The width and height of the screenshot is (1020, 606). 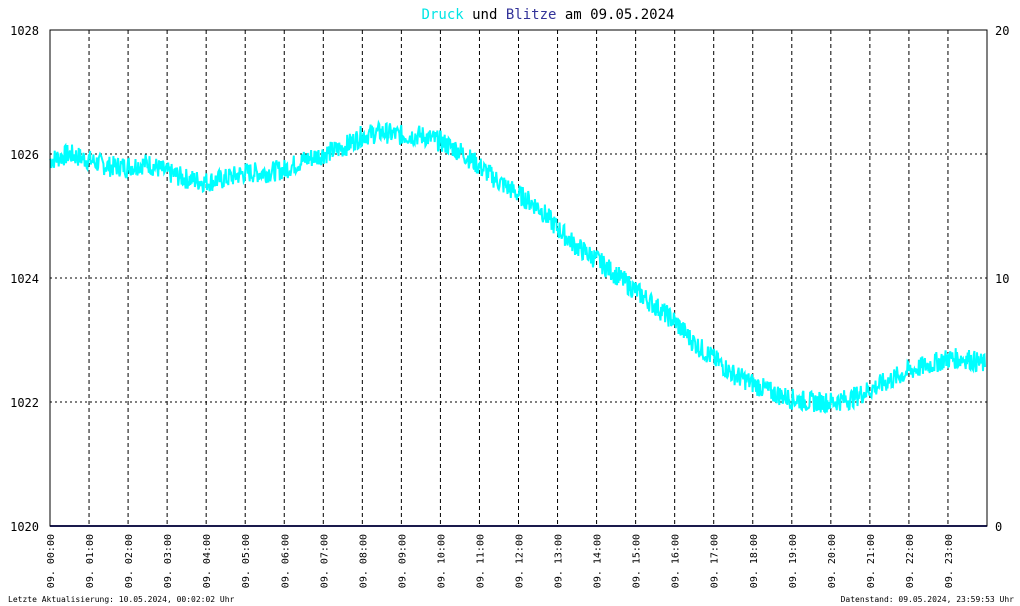 What do you see at coordinates (520, 561) in the screenshot?
I see `x-tick-label: 09. 12:00` at bounding box center [520, 561].